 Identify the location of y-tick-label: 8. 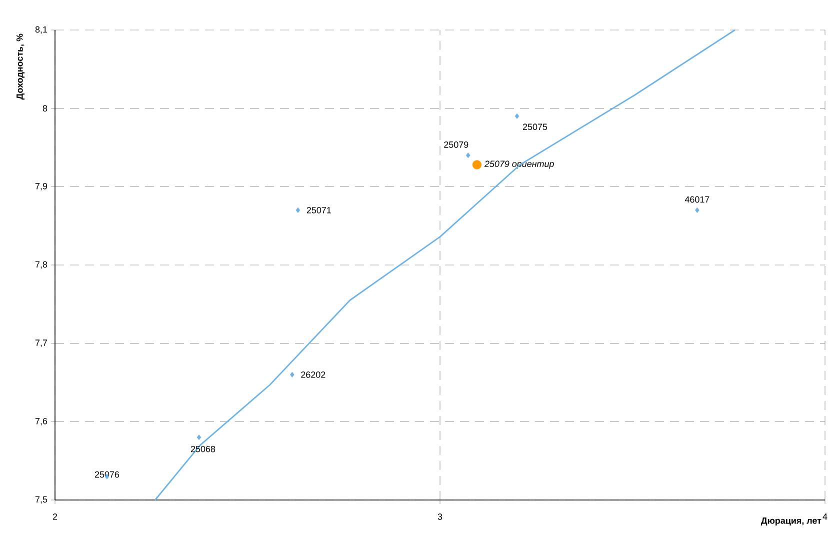
(45, 108).